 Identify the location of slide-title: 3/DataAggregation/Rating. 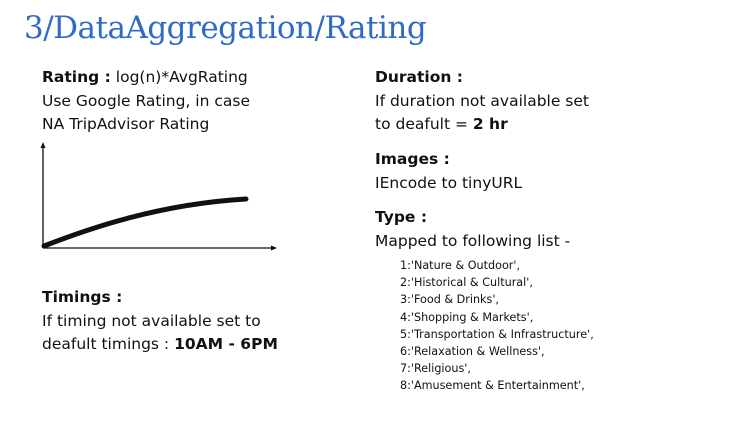
(225, 28).